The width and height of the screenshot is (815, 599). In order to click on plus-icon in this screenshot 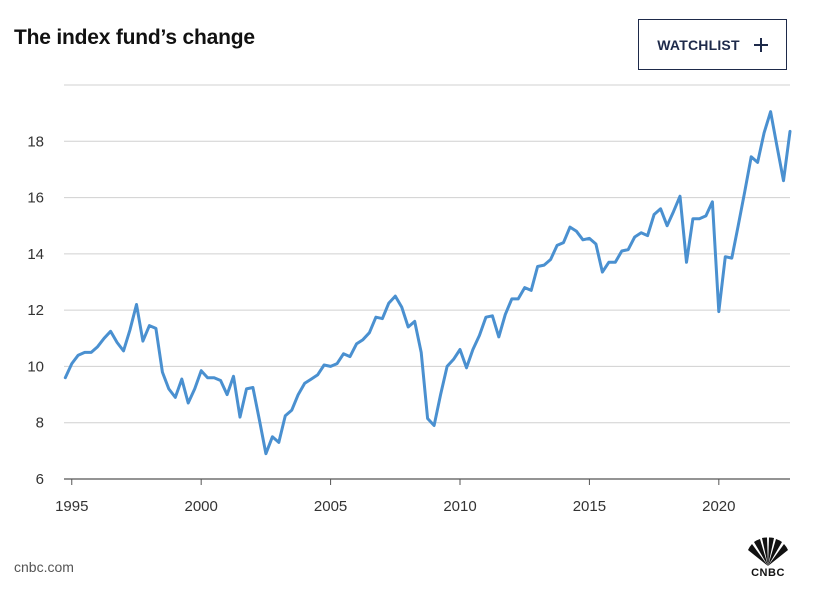, I will do `click(760, 44)`.